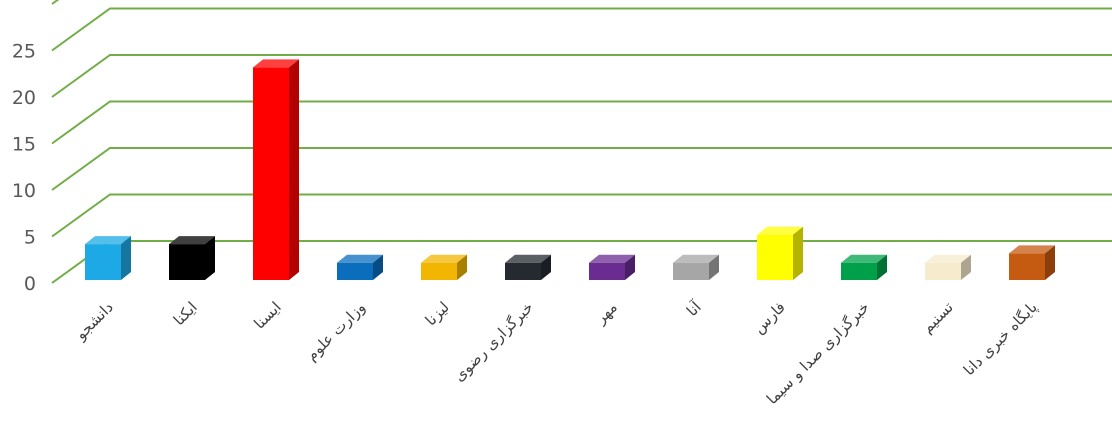 This screenshot has width=1112, height=445. Describe the element at coordinates (336, 331) in the screenshot. I see `category-label: وزارت علوم` at that location.